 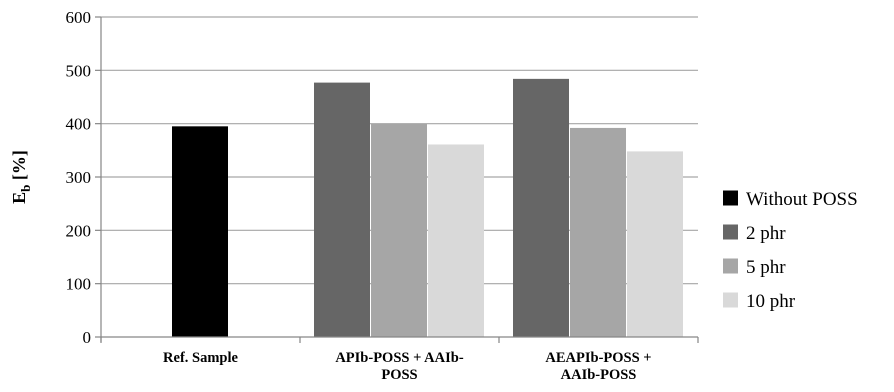 What do you see at coordinates (200, 358) in the screenshot?
I see `x-category-label-ref-sample: Ref. Sample` at bounding box center [200, 358].